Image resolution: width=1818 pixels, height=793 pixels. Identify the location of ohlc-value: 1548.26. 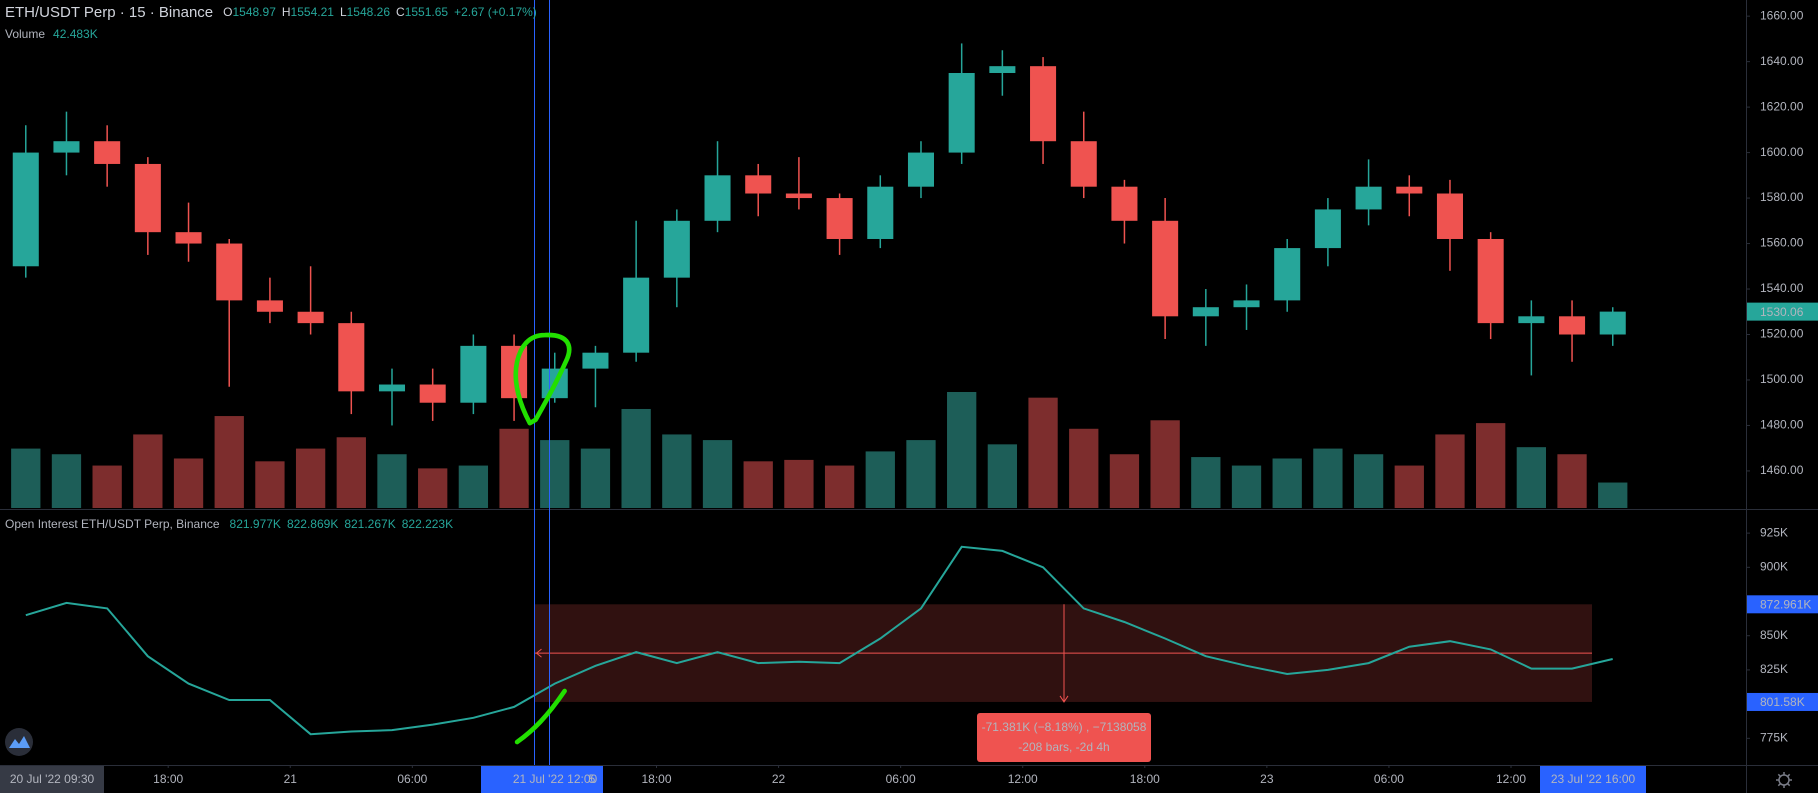
(369, 12).